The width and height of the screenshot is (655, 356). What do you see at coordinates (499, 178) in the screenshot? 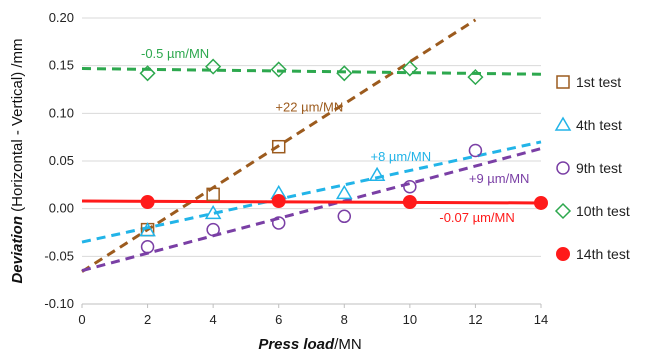
I see `slope-label-series-3: +9 µm/MN` at bounding box center [499, 178].